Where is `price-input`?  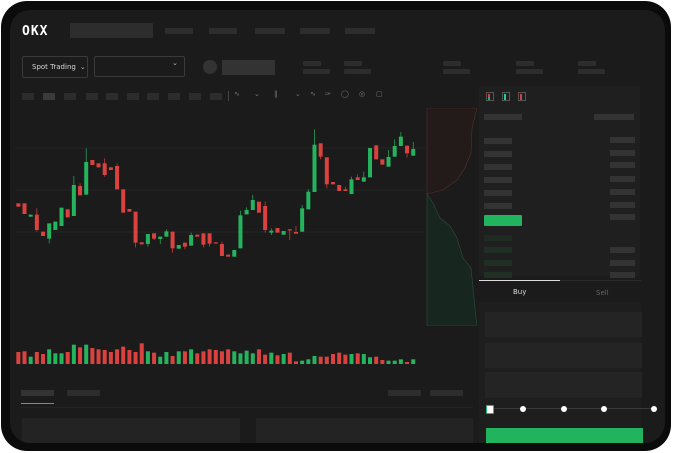
price-input is located at coordinates (563, 324).